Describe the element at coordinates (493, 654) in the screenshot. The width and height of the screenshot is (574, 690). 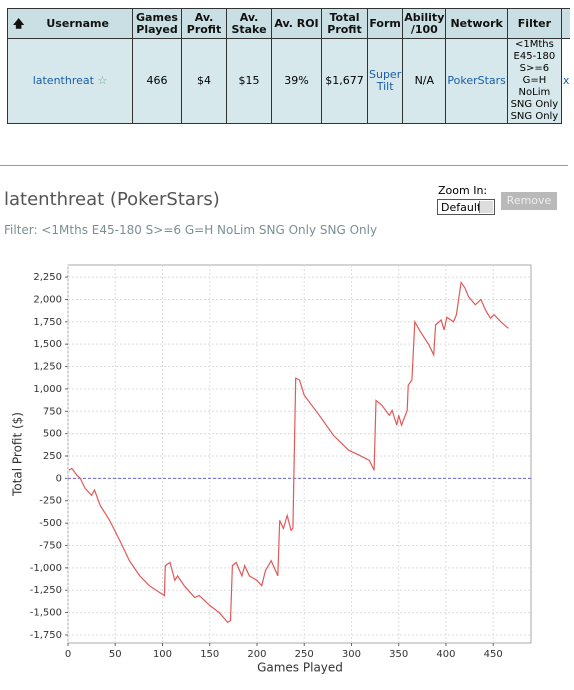
I see `x-tick-label: 450` at that location.